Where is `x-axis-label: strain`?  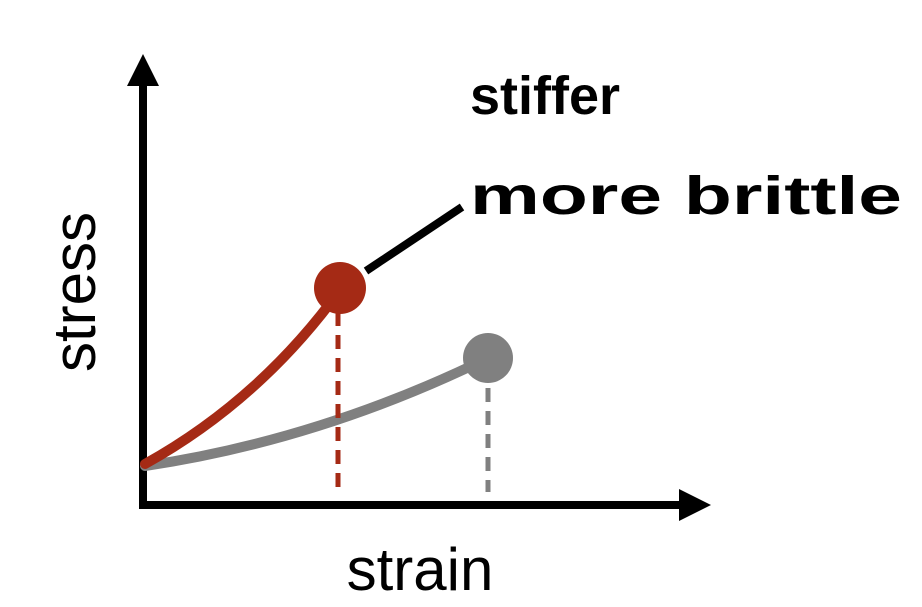 x-axis-label: strain is located at coordinates (420, 569).